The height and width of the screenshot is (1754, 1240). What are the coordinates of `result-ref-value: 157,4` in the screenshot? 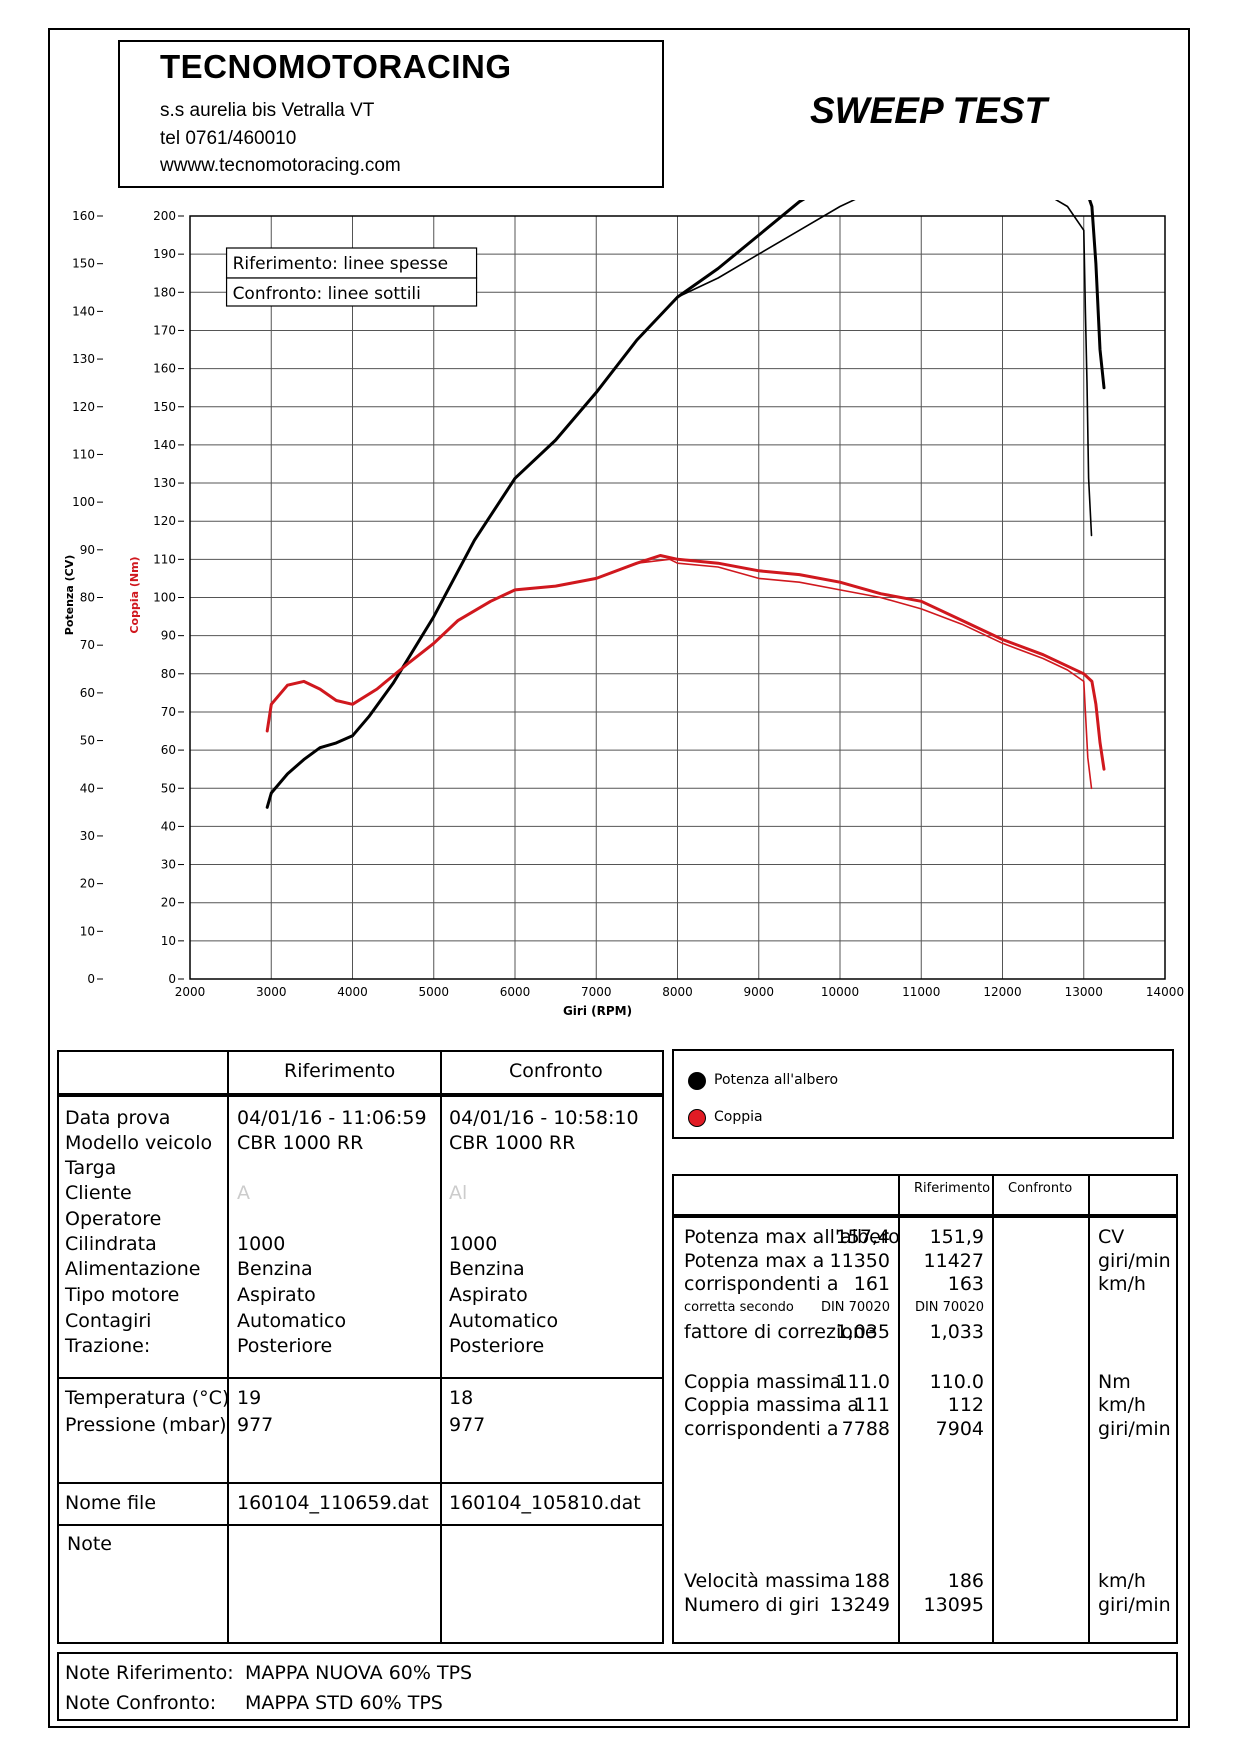 It's located at (862, 1237).